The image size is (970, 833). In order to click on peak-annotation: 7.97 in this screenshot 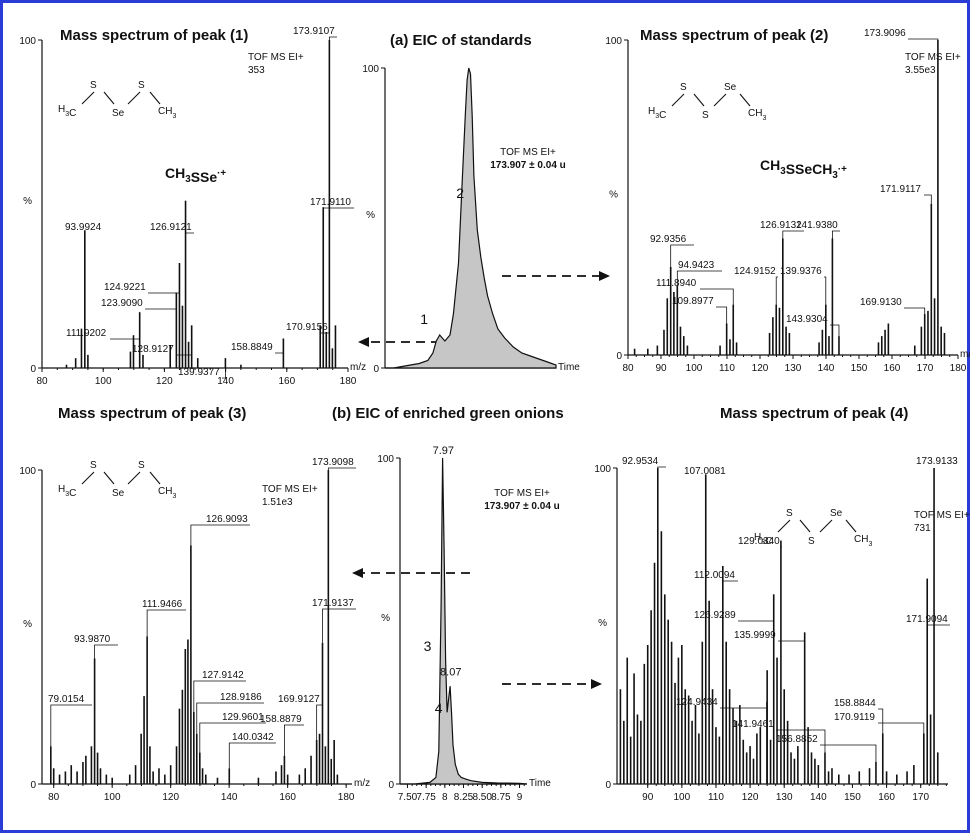, I will do `click(443, 451)`.